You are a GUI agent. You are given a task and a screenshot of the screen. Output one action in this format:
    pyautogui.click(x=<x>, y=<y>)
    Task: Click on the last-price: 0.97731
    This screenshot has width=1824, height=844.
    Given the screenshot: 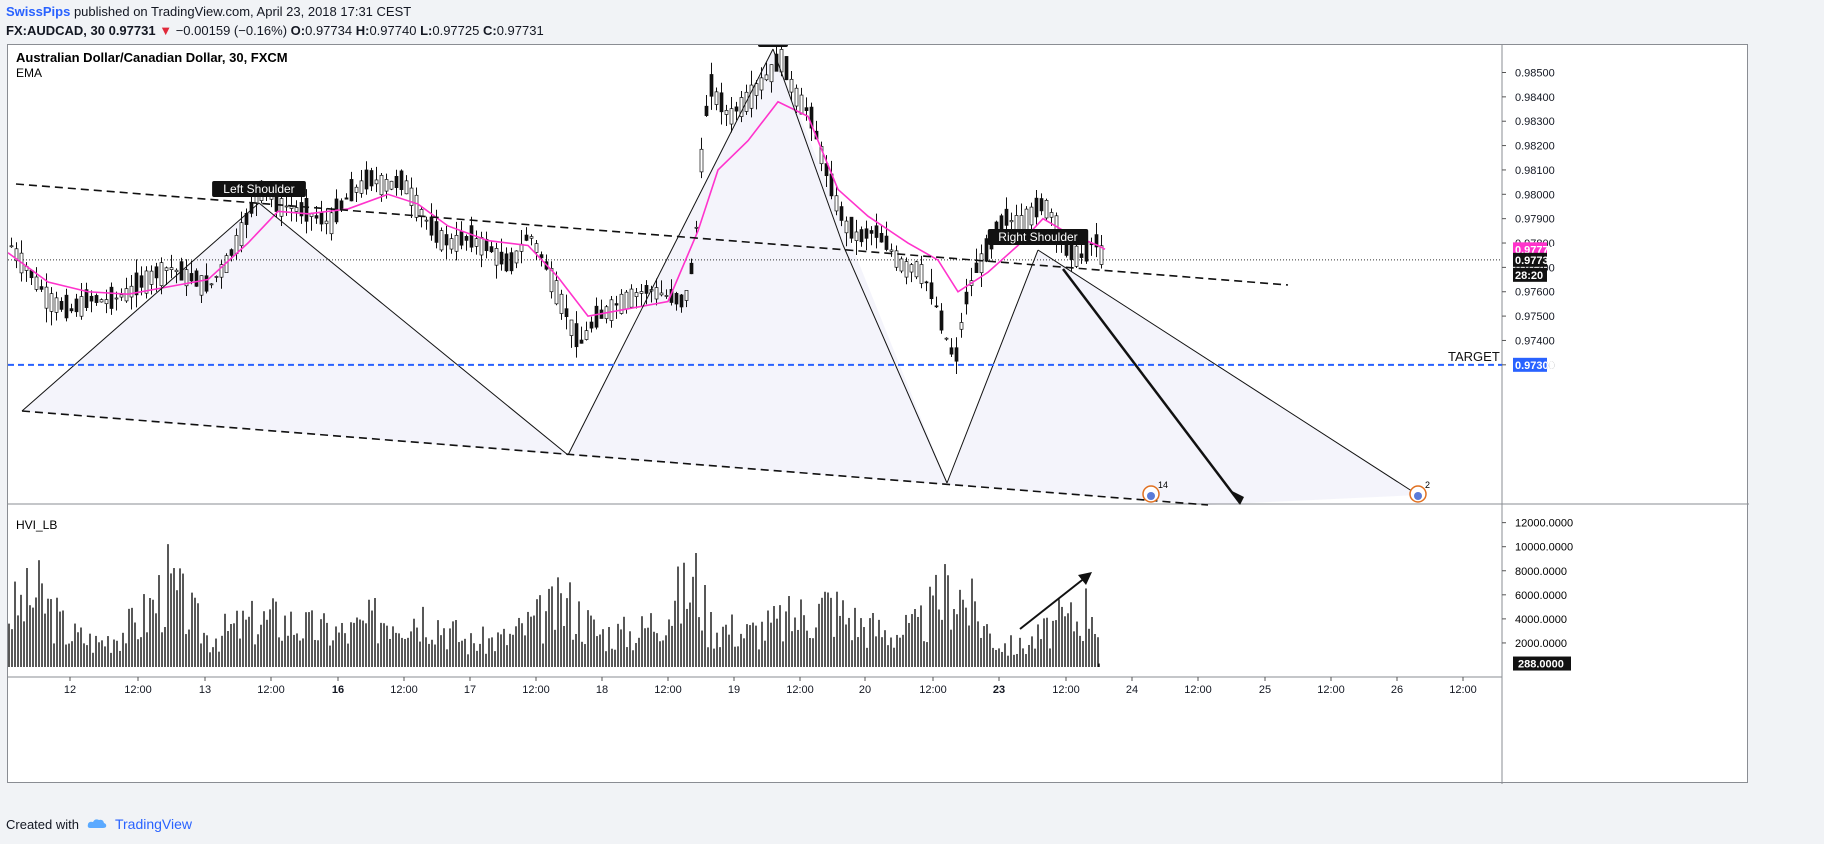 What is the action you would take?
    pyautogui.click(x=132, y=30)
    